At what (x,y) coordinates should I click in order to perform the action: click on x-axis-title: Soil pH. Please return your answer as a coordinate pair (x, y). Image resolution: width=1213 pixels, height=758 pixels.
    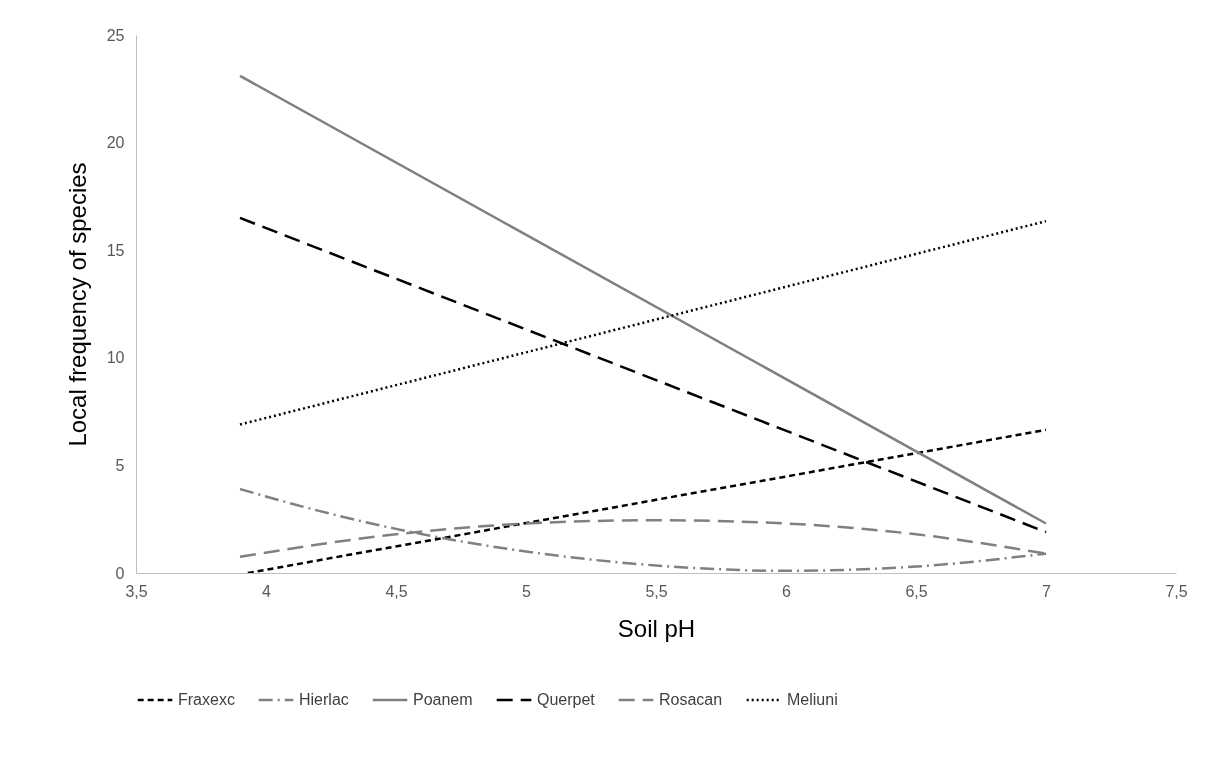
    Looking at the image, I should click on (656, 628).